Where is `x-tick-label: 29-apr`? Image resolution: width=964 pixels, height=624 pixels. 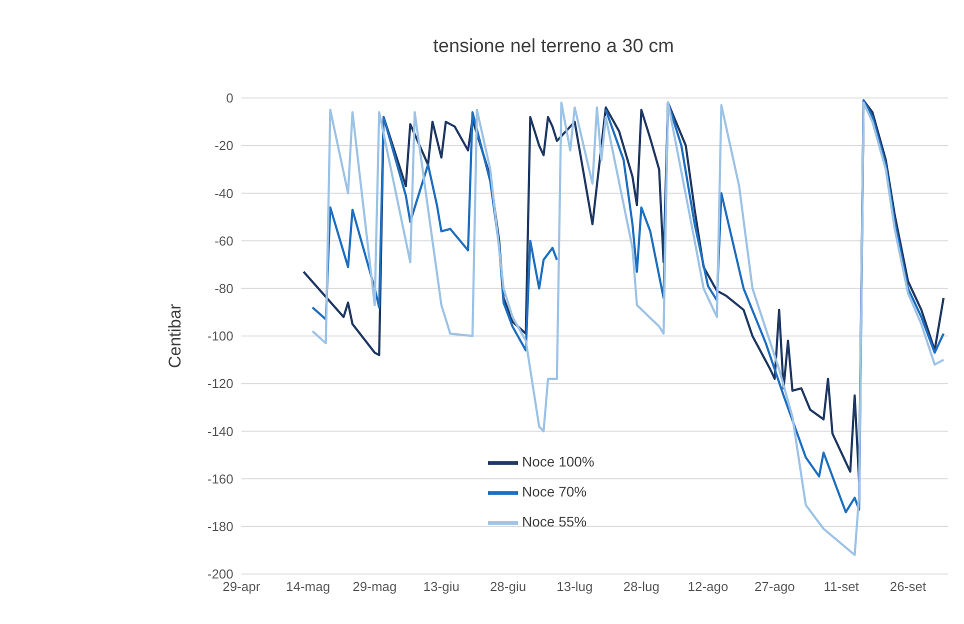 x-tick-label: 29-apr is located at coordinates (241, 586).